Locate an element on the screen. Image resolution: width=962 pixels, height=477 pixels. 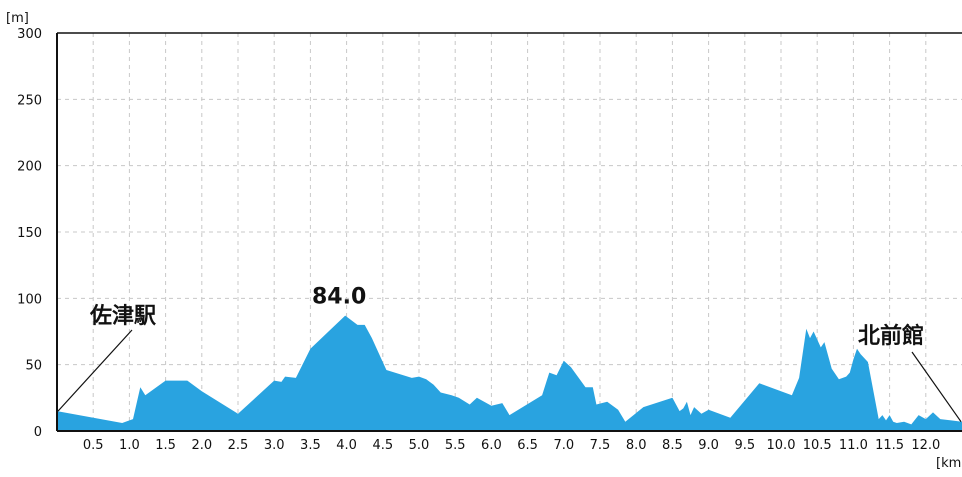
x-tick-label: 6.5 is located at coordinates (527, 445).